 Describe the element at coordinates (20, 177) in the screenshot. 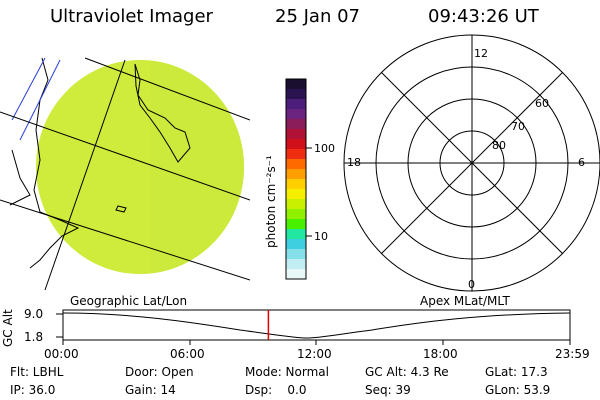

I see `coastline-south` at that location.